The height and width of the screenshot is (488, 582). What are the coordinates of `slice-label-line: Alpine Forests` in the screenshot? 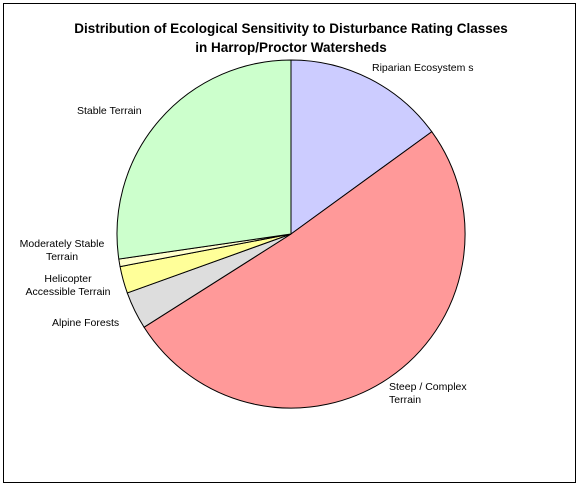 It's located at (85, 323).